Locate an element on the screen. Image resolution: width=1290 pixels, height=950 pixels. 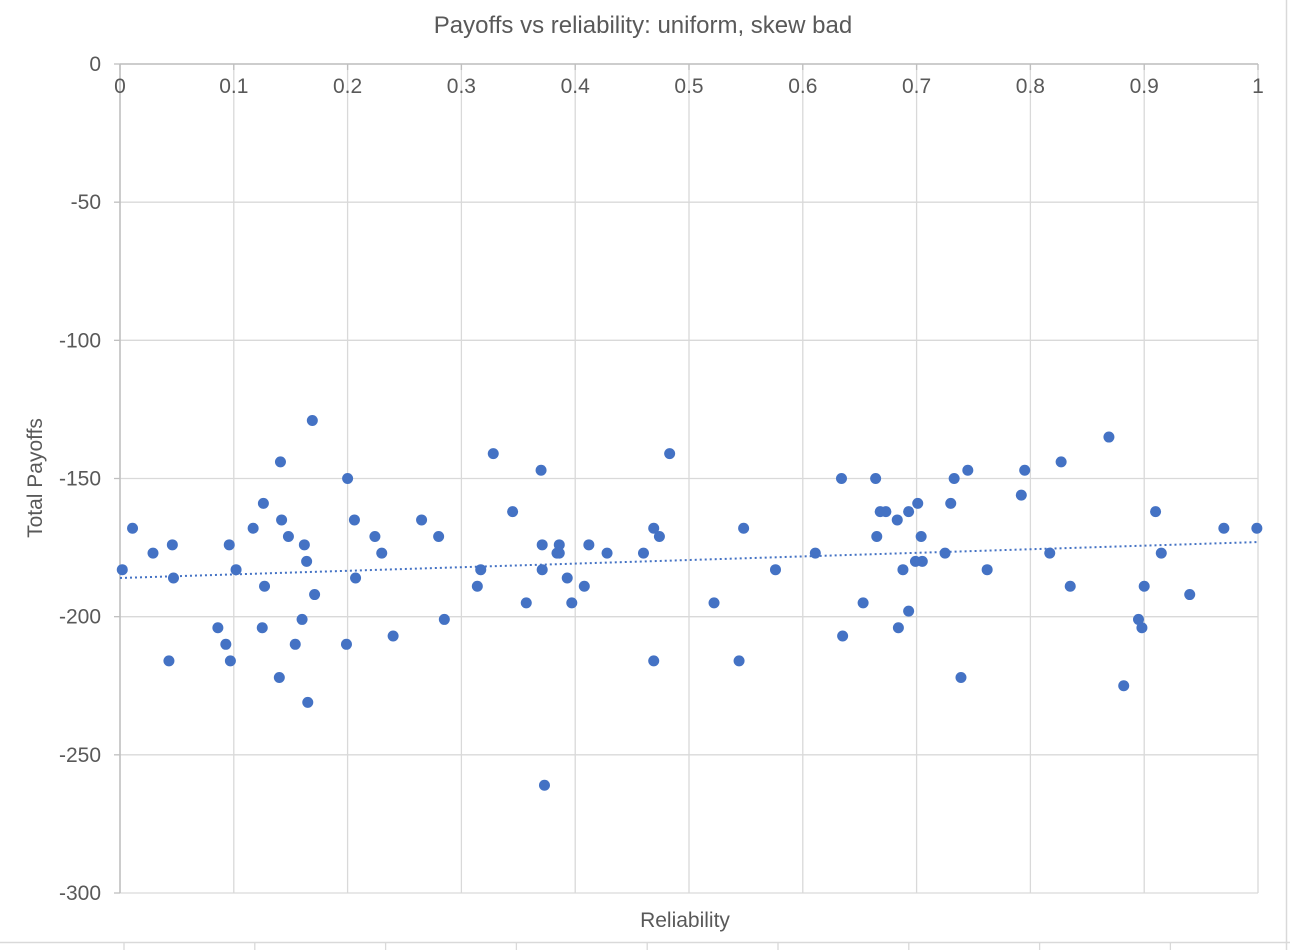
y-tick-label: -100 is located at coordinates (80, 340).